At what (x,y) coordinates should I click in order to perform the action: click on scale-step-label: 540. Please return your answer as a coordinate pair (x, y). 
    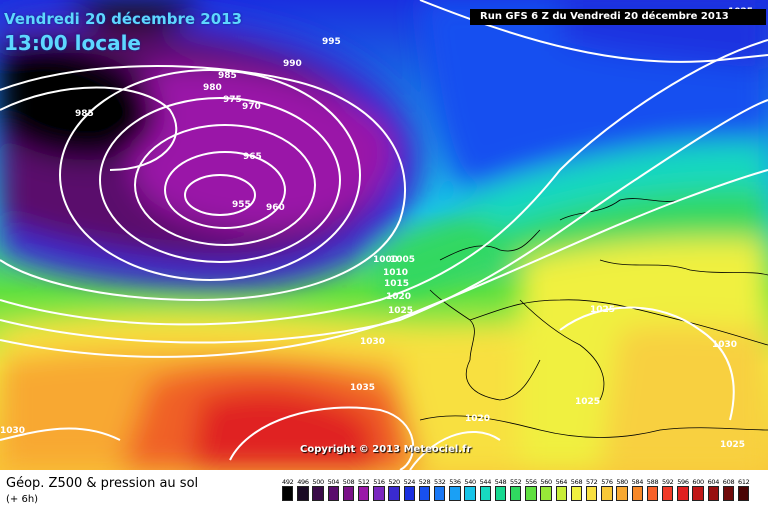
    Looking at the image, I should click on (470, 482).